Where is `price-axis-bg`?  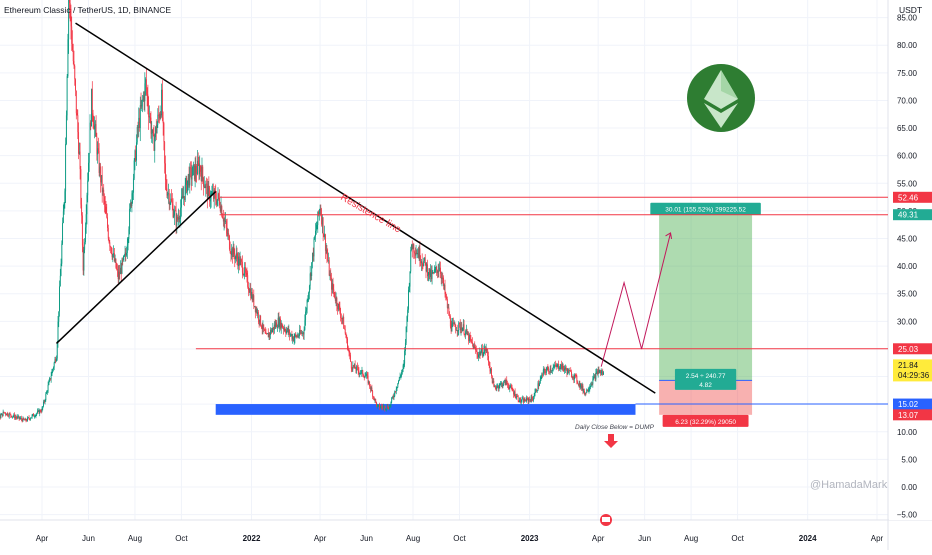
price-axis-bg is located at coordinates (910, 260).